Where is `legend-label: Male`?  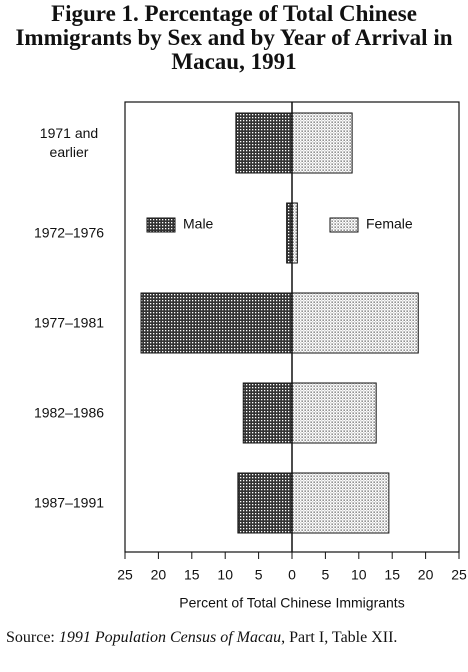
legend-label: Male is located at coordinates (198, 224).